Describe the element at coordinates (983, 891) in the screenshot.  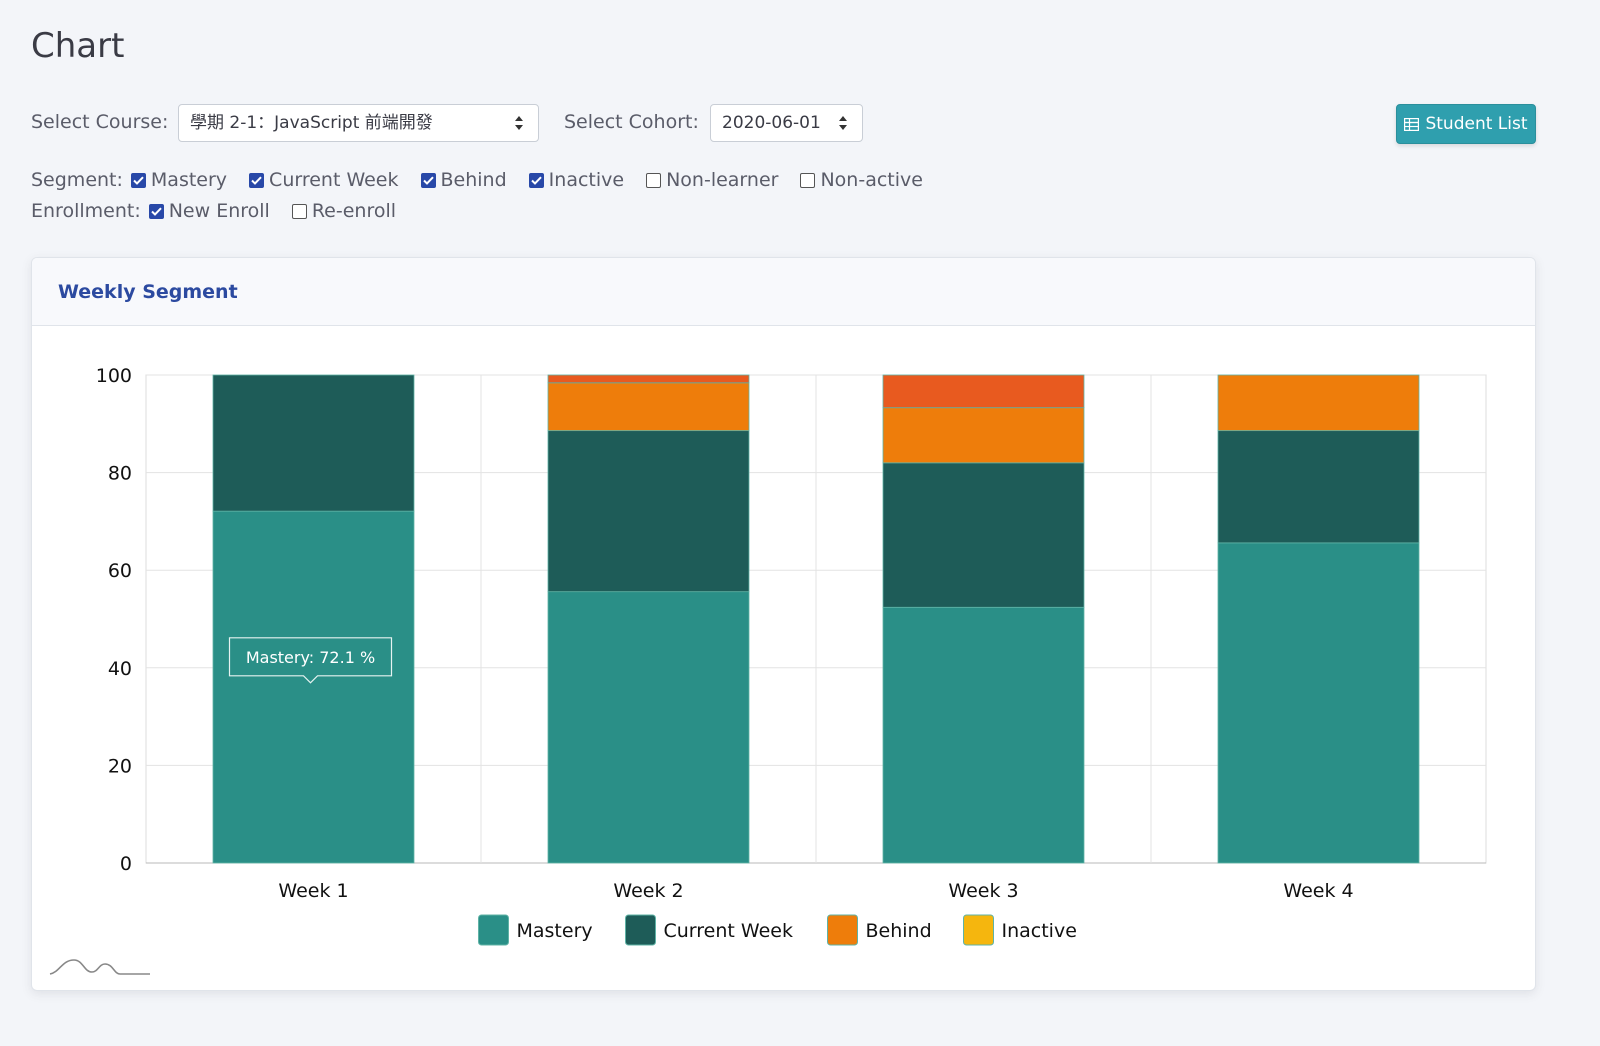
I see `x-tick-label: Week 3` at that location.